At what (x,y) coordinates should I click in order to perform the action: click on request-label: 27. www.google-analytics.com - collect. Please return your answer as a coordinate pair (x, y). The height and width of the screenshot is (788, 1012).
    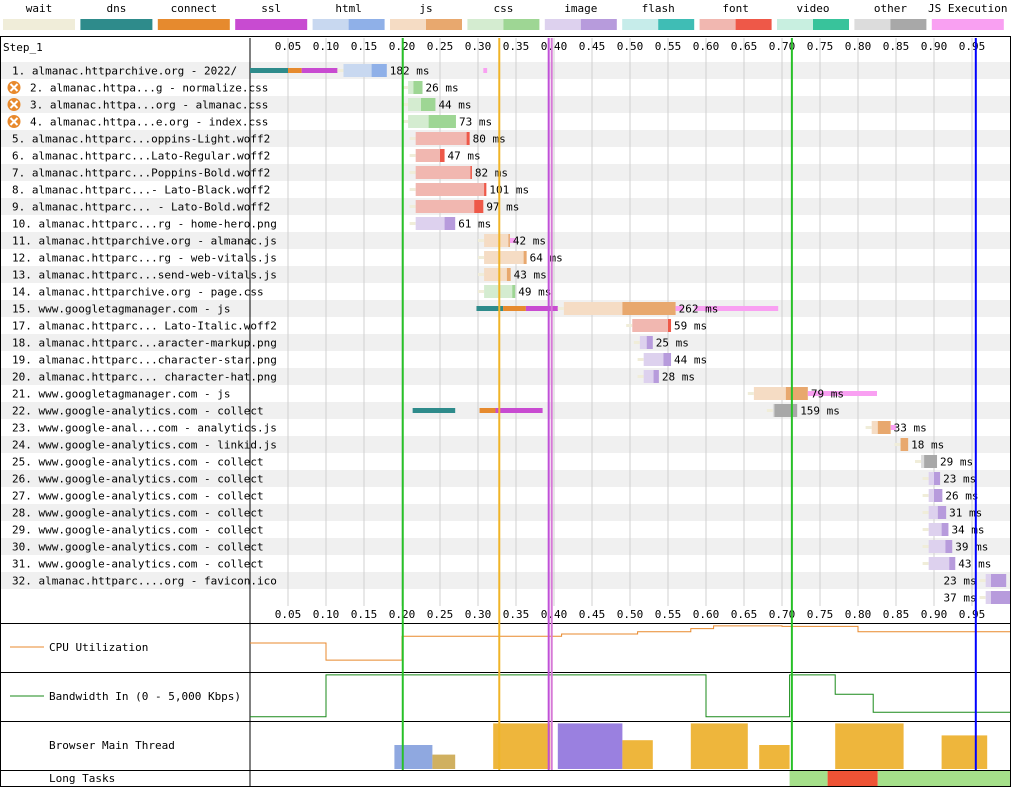
    Looking at the image, I should click on (138, 496).